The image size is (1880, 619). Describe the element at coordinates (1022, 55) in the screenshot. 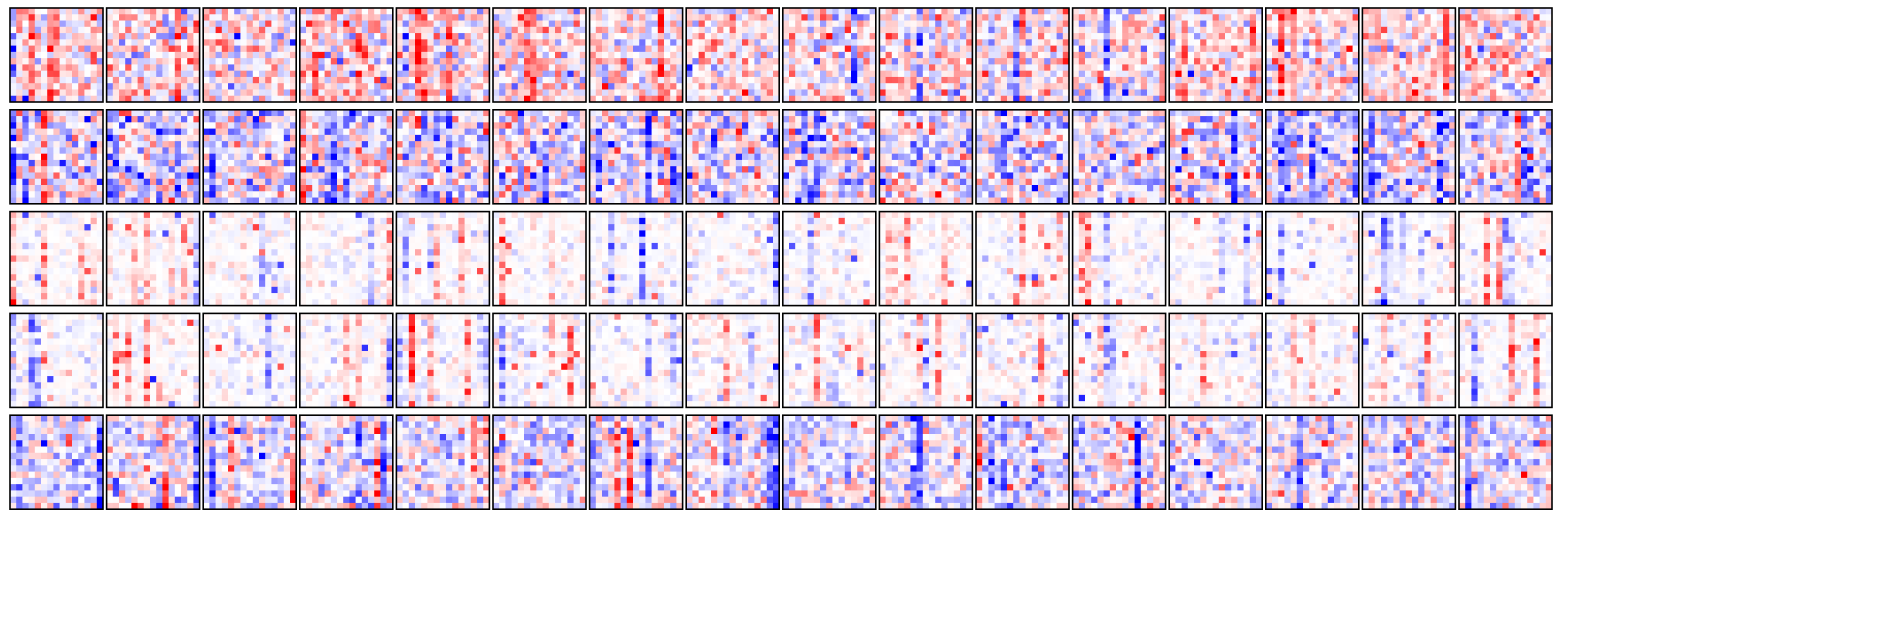

I see `heatmap-panel-r1-c11` at that location.